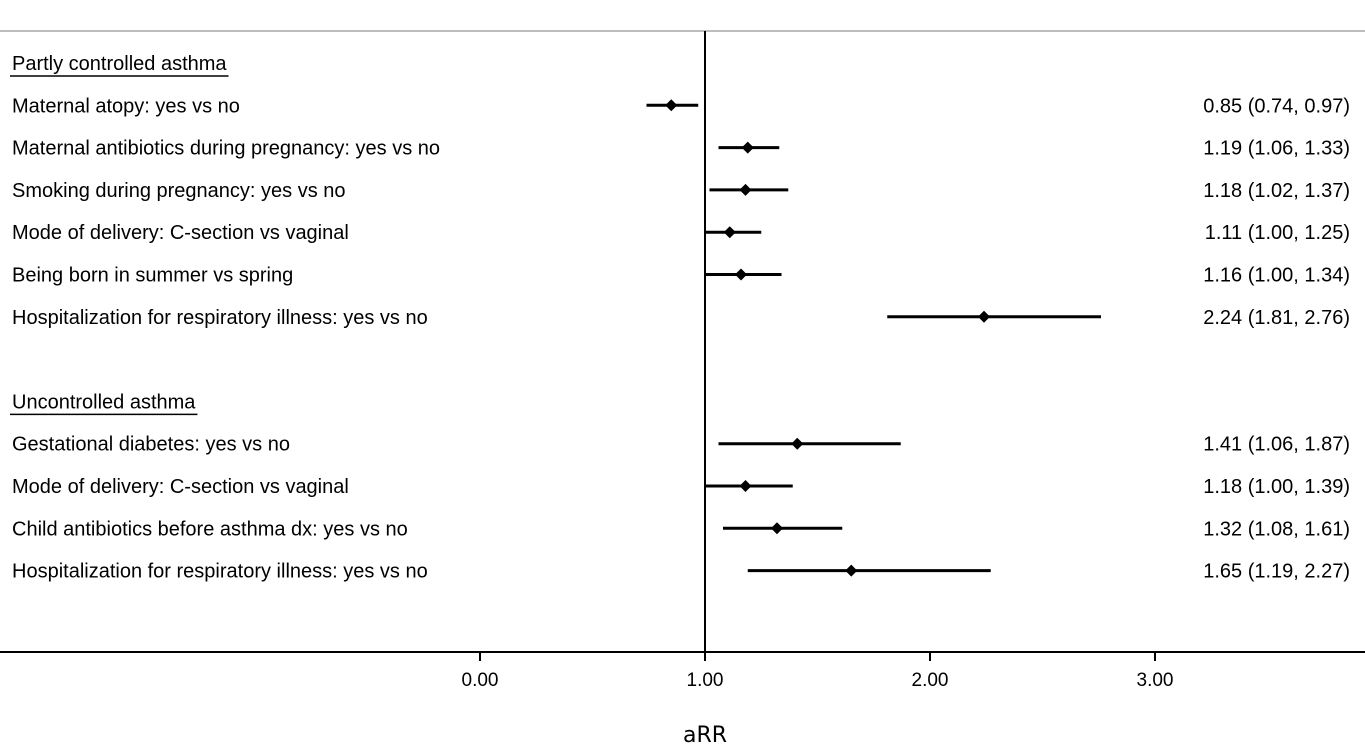 This screenshot has width=1365, height=748. Describe the element at coordinates (1276, 572) in the screenshot. I see `estimate-text: 1.65 (1.19, 2.27)` at that location.